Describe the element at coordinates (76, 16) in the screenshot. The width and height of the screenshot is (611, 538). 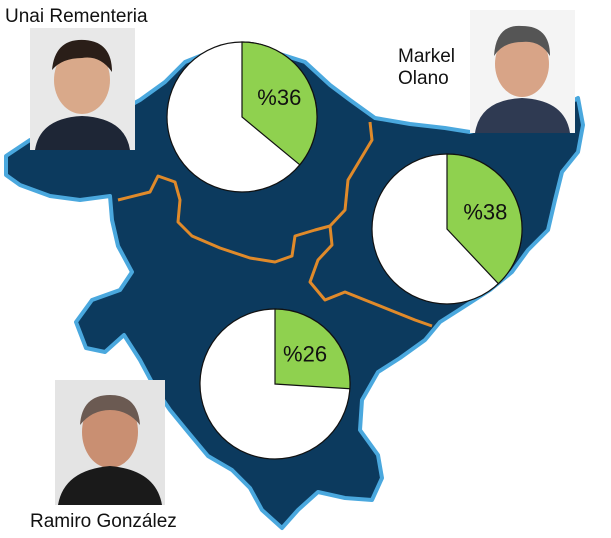
I see `candidate-name: Unai Rementeria` at that location.